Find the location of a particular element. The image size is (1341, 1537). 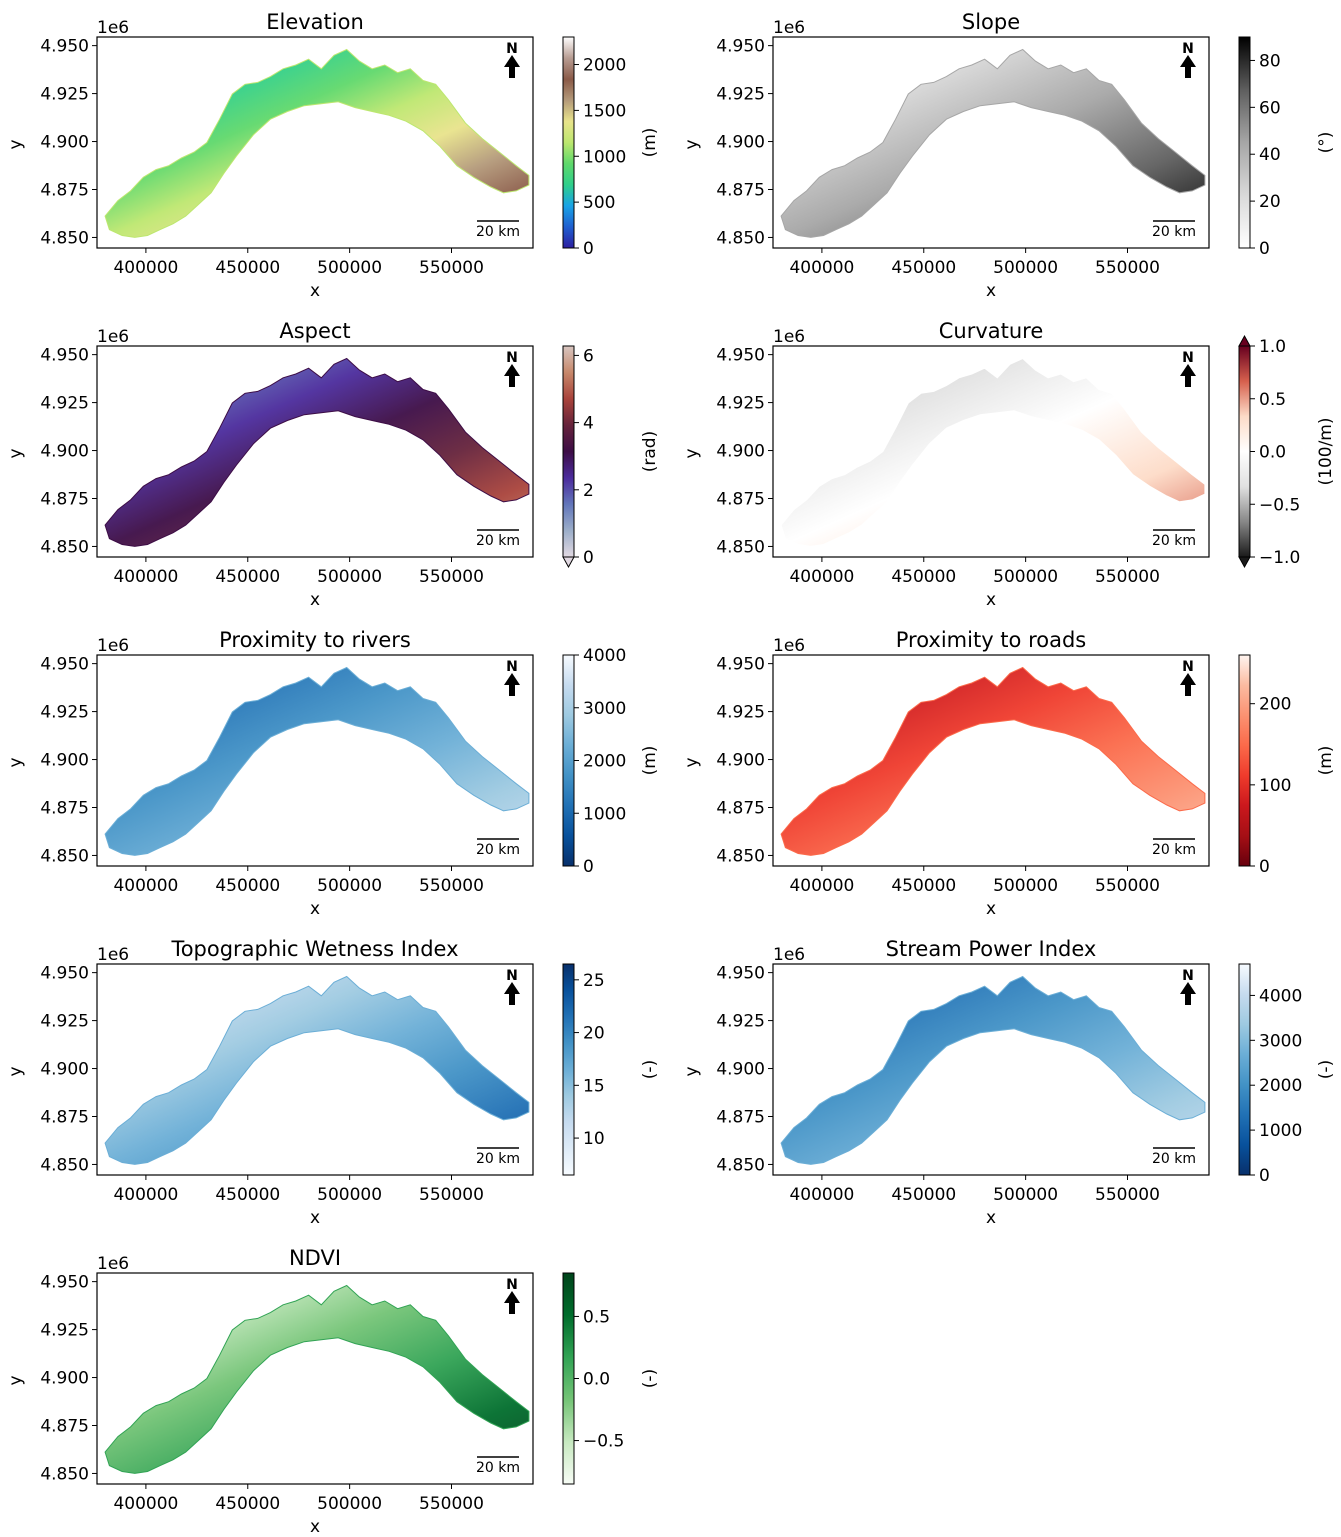

panel-title: Proximity to rivers is located at coordinates (315, 640).